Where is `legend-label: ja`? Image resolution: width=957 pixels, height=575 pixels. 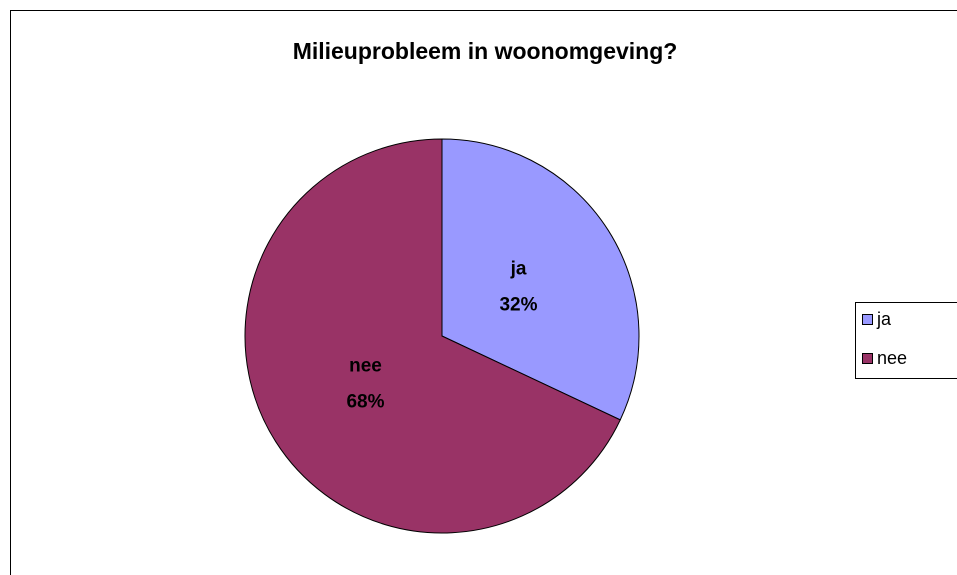 legend-label: ja is located at coordinates (884, 319).